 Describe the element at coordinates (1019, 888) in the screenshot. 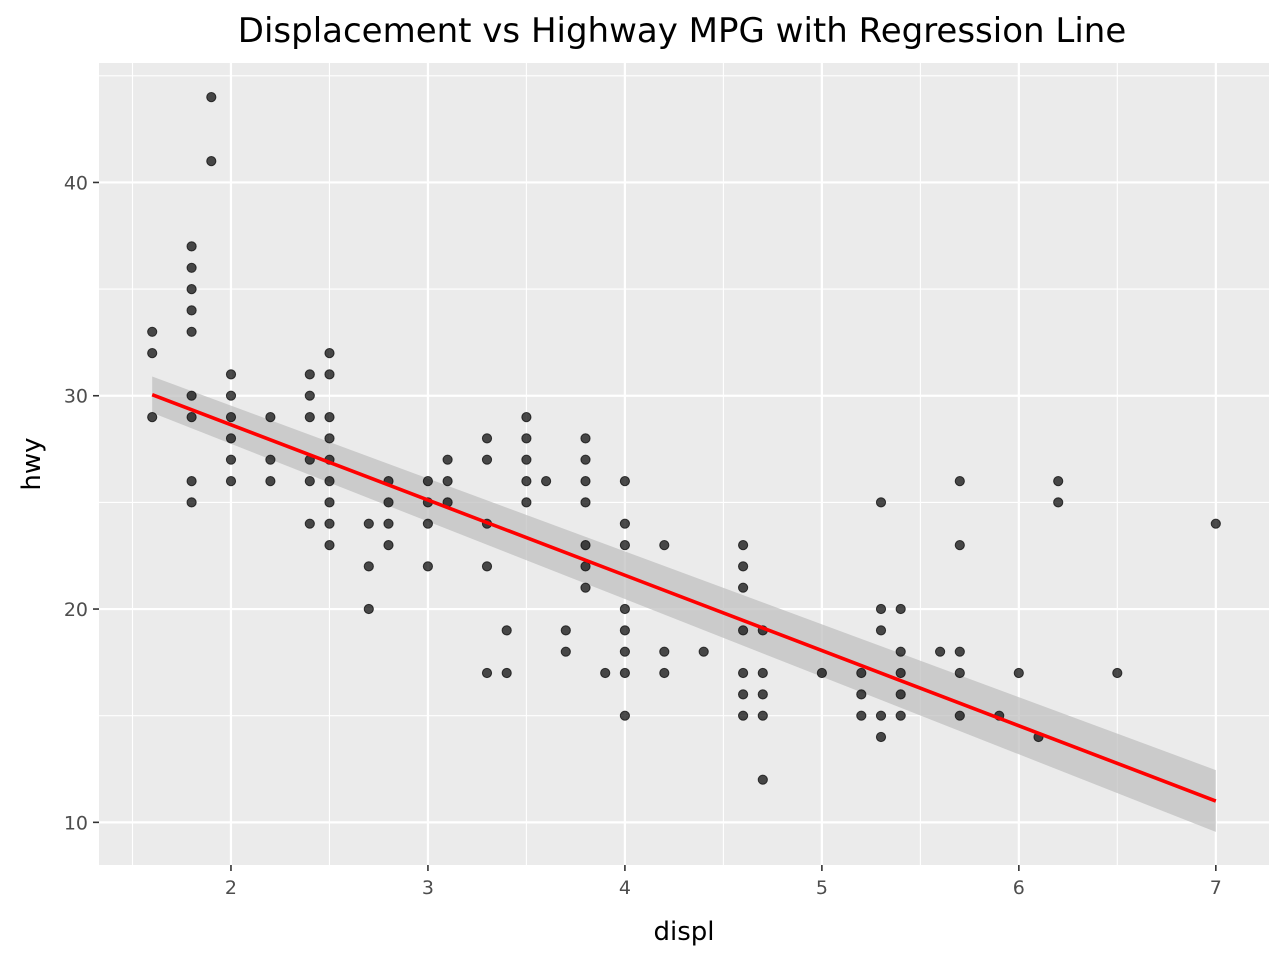

I see `x-tick-label: 6` at that location.